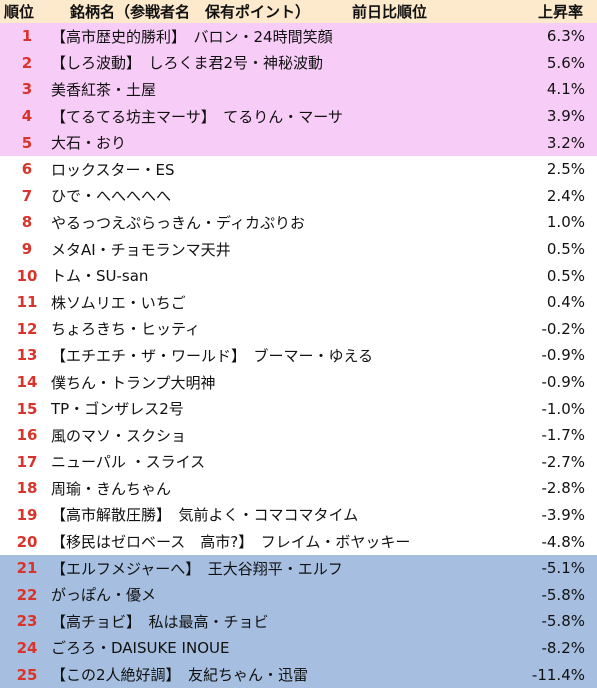 This screenshot has height=692, width=597. I want to click on table-row: 22 がっぽん・優メ -5.8%, so click(298, 595).